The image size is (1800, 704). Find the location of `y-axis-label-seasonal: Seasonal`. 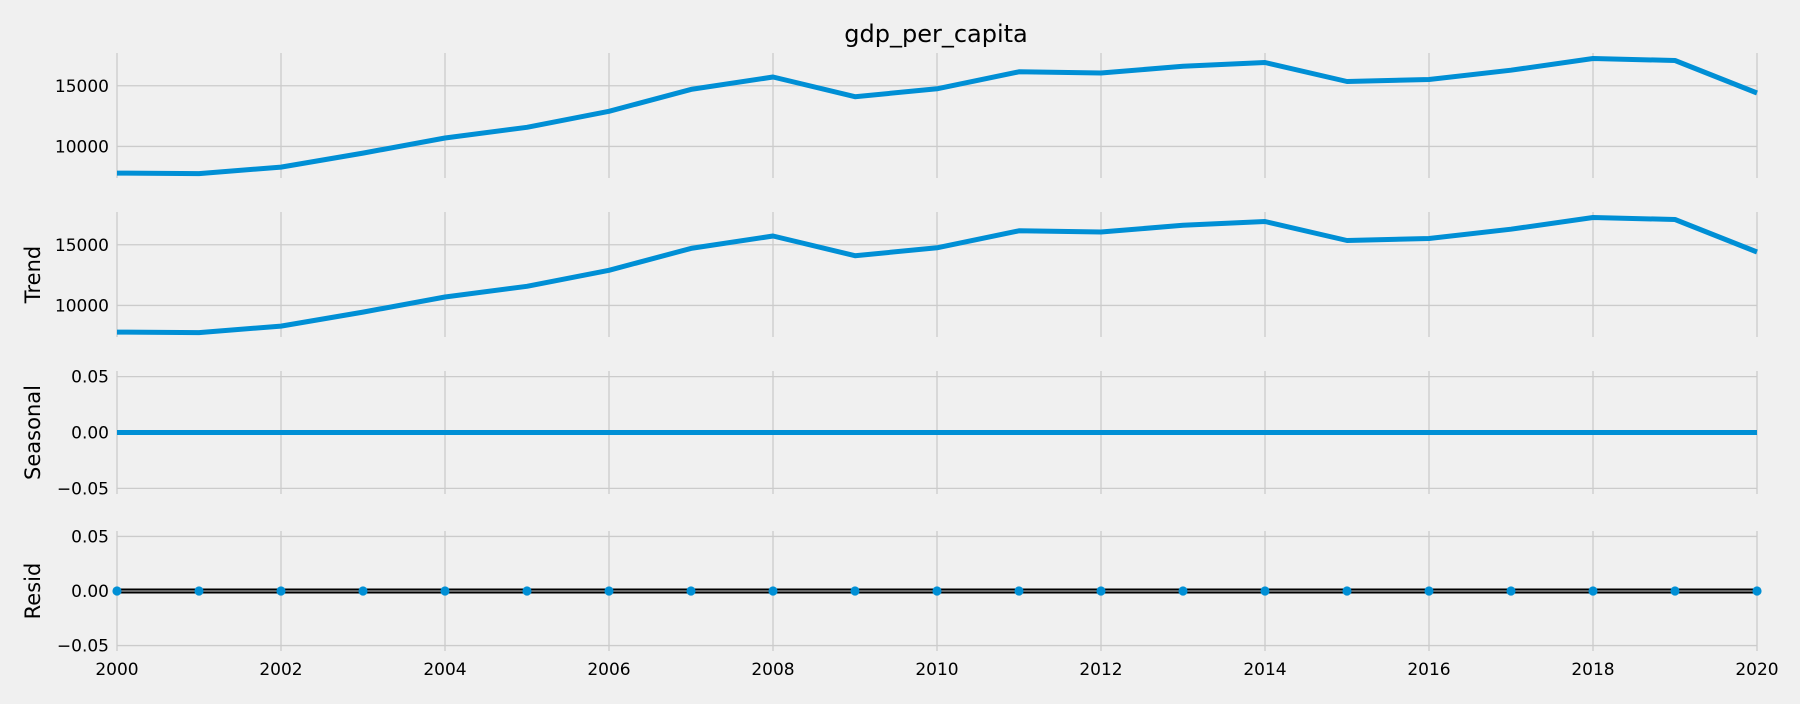

y-axis-label-seasonal: Seasonal is located at coordinates (33, 432).